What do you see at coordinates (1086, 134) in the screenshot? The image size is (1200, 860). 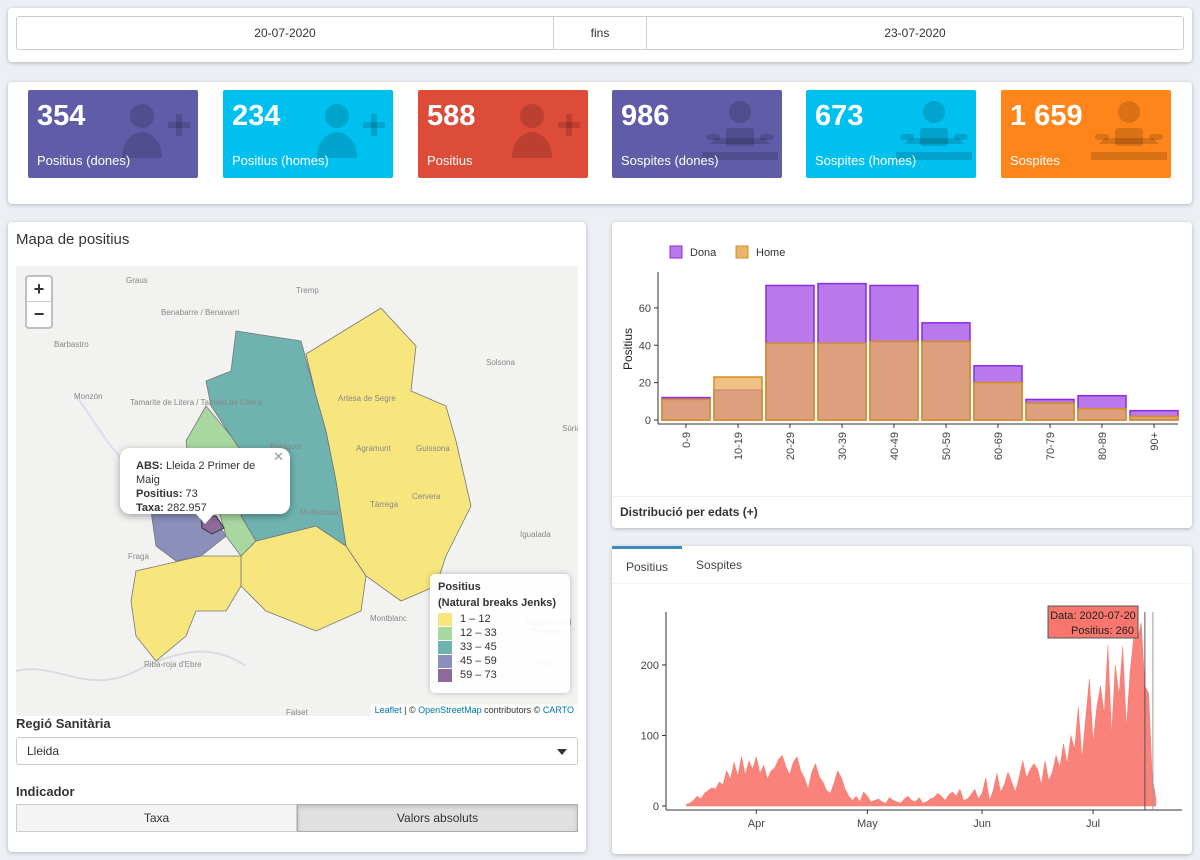 I see `value-box: 1 659 Sospites` at bounding box center [1086, 134].